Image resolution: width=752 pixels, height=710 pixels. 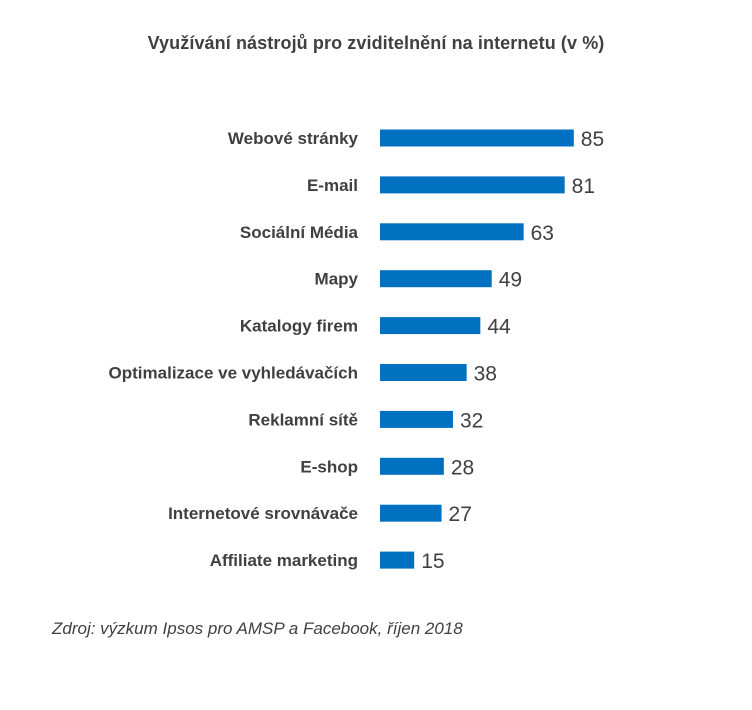 What do you see at coordinates (510, 280) in the screenshot?
I see `value-label: 49` at bounding box center [510, 280].